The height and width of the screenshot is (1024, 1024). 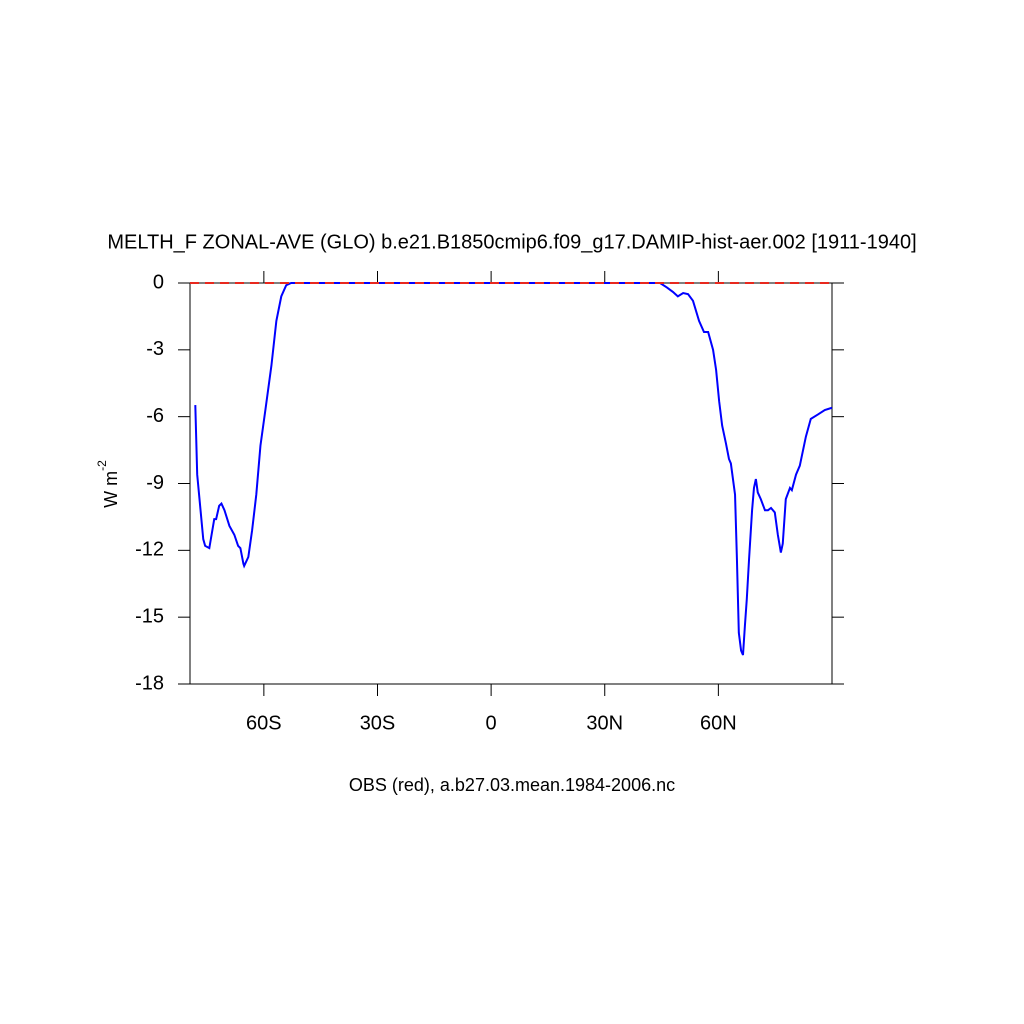 I want to click on x-tick-label: 30S, so click(x=378, y=723).